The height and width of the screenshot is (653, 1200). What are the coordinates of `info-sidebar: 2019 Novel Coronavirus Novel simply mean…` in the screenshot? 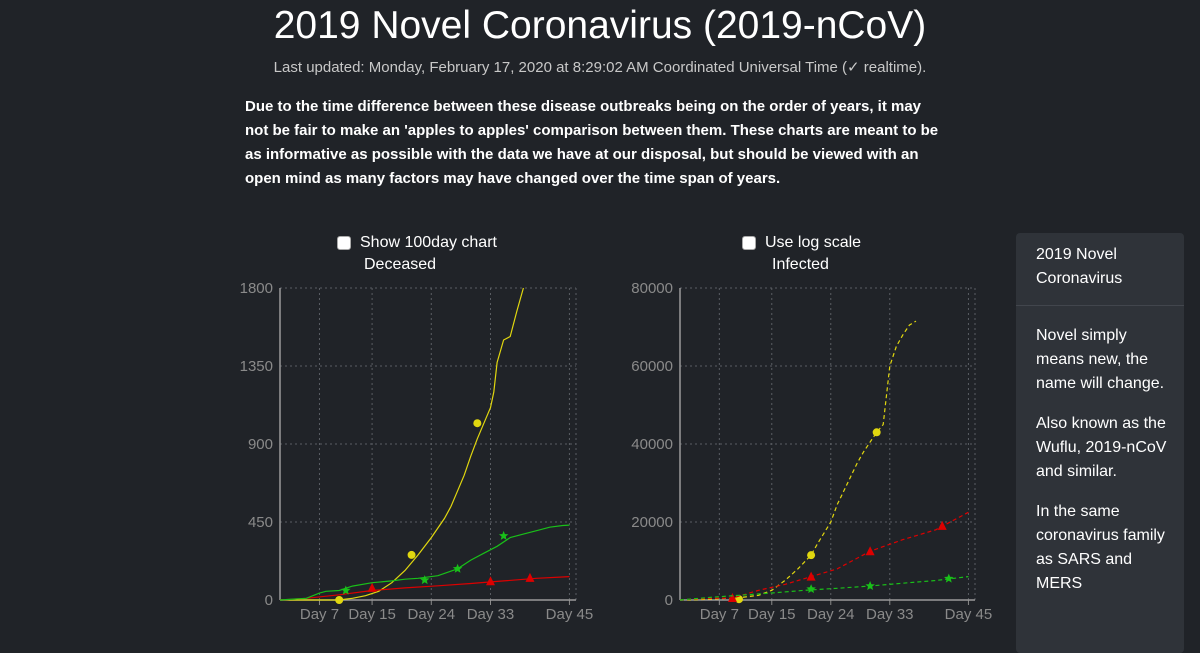 It's located at (1100, 443).